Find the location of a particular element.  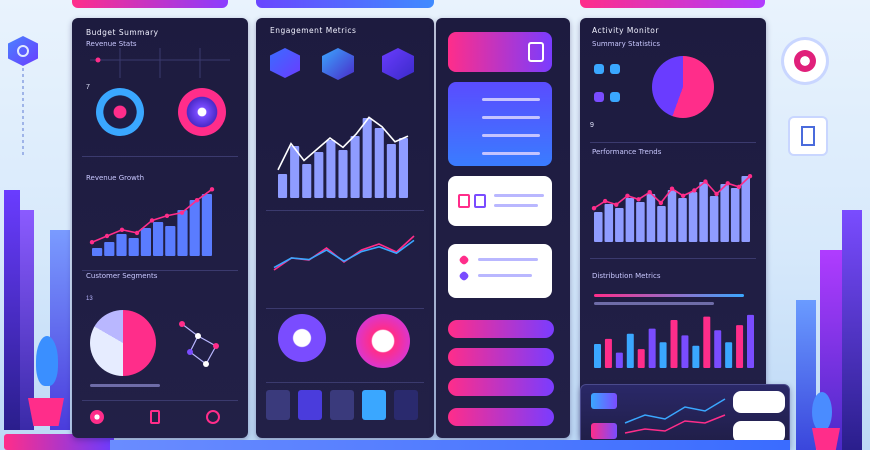

card-lock is located at coordinates (500, 201).